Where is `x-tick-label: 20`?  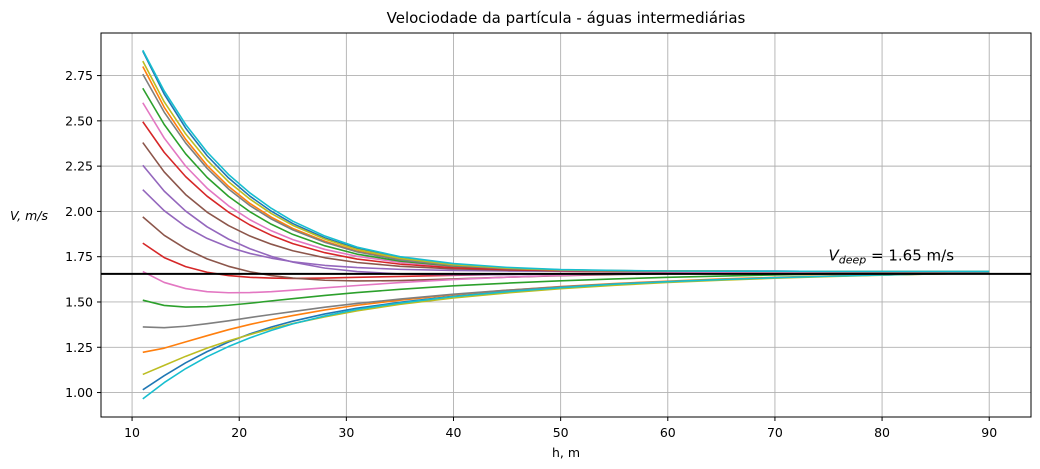 x-tick-label: 20 is located at coordinates (239, 432).